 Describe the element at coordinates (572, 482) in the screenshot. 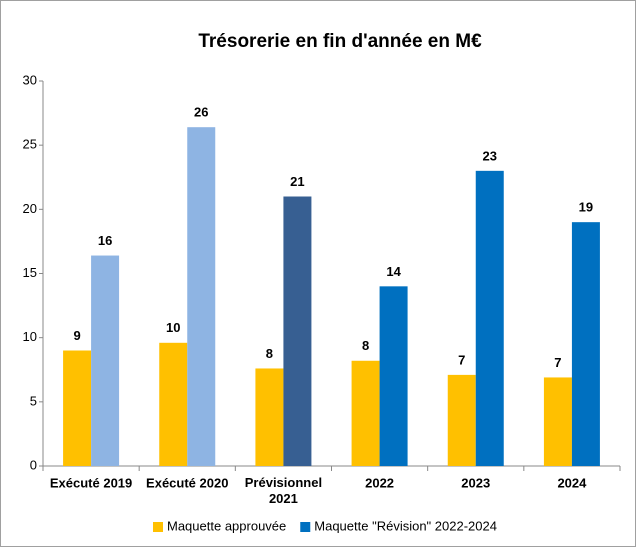

I see `x-tick-label: 2024` at that location.